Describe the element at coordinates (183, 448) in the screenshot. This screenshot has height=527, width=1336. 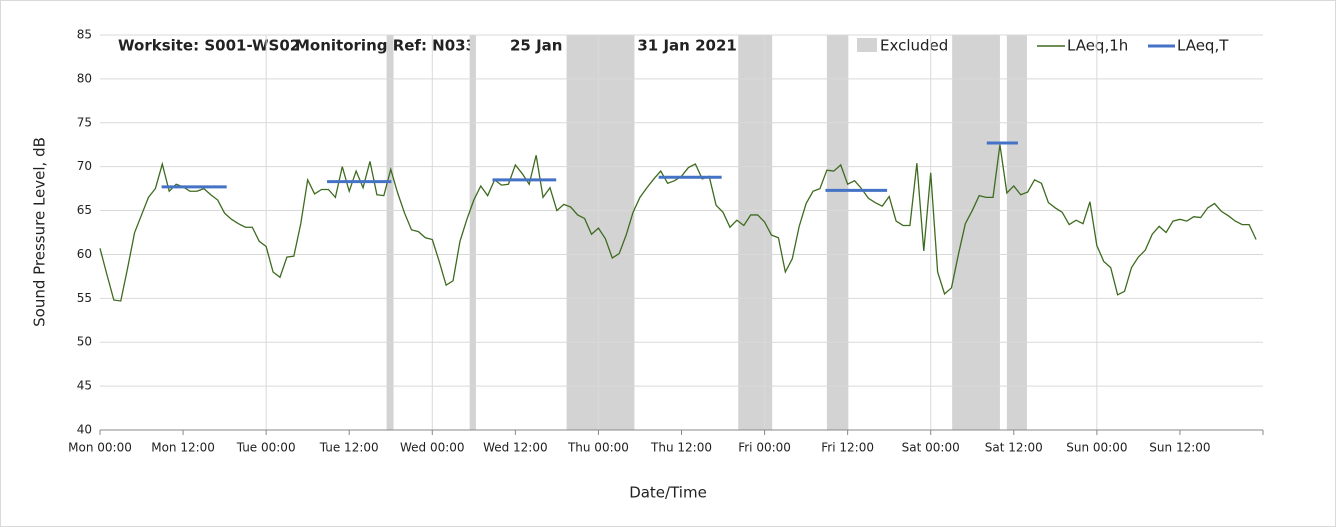
I see `x-tick-label: Mon 12:00` at that location.